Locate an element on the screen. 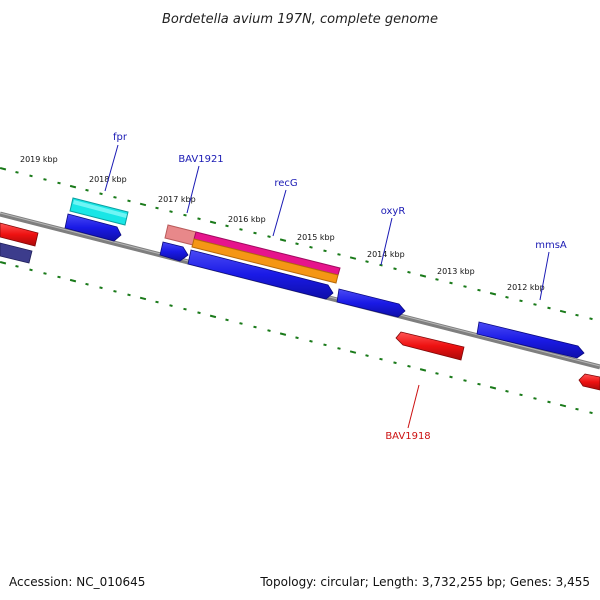 The height and width of the screenshot is (600, 600). gene-label-recg: recG is located at coordinates (285, 183).